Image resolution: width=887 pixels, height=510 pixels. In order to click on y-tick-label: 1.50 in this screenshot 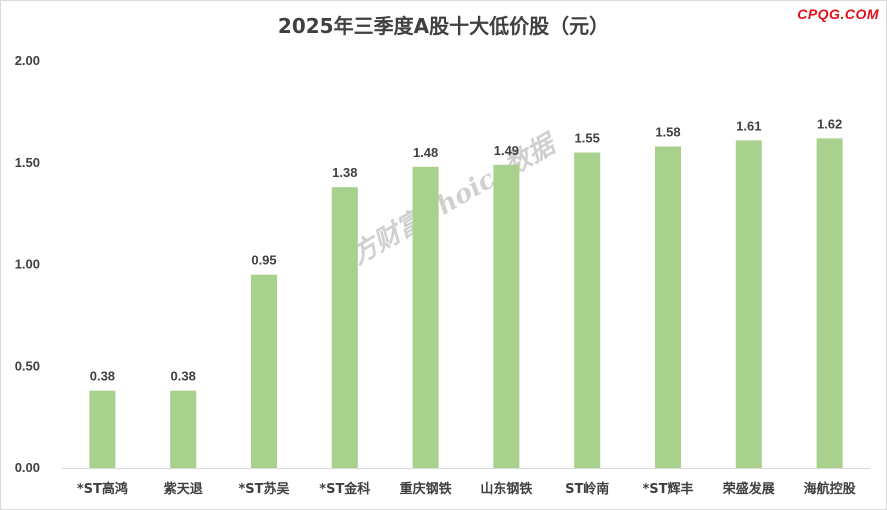, I will do `click(27, 162)`.